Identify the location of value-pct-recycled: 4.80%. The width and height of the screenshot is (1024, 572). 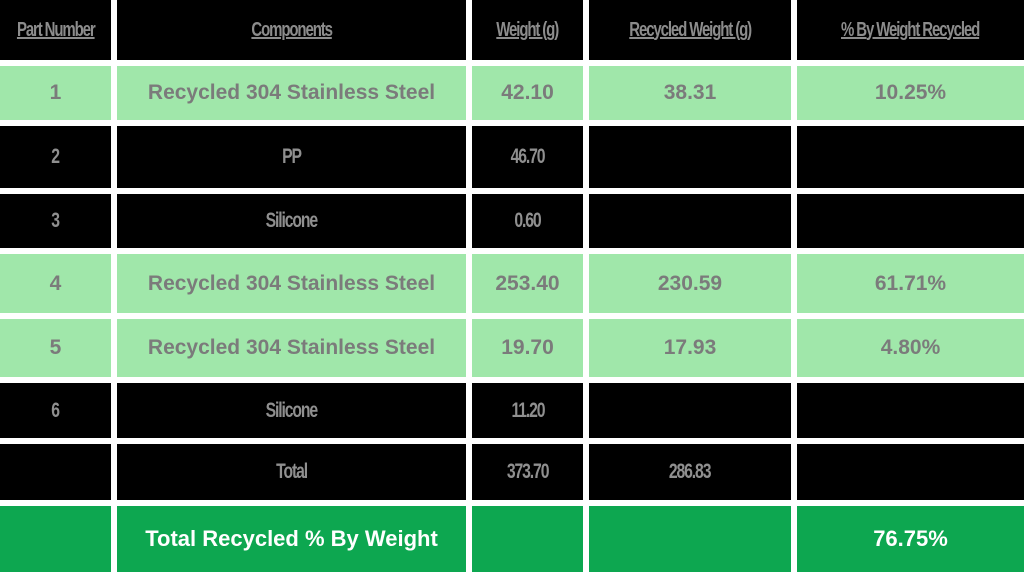
(910, 347).